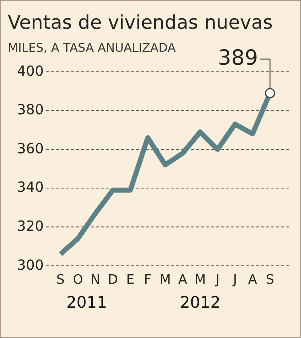  Describe the element at coordinates (78, 280) in the screenshot. I see `x-tick-label: O` at that location.